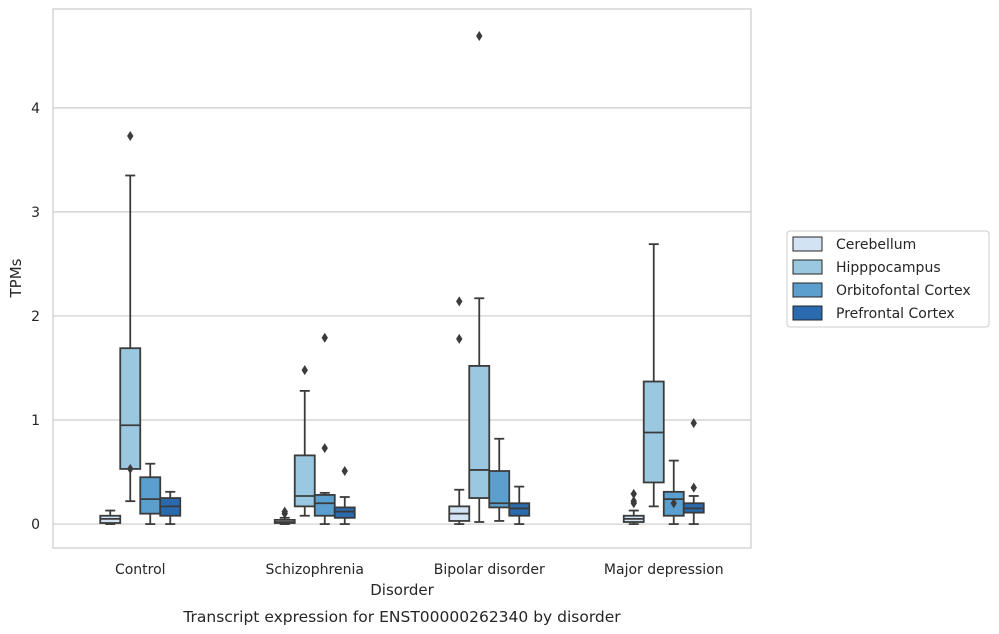 The width and height of the screenshot is (999, 634). Describe the element at coordinates (35, 421) in the screenshot. I see `y-tick-label: 1` at that location.